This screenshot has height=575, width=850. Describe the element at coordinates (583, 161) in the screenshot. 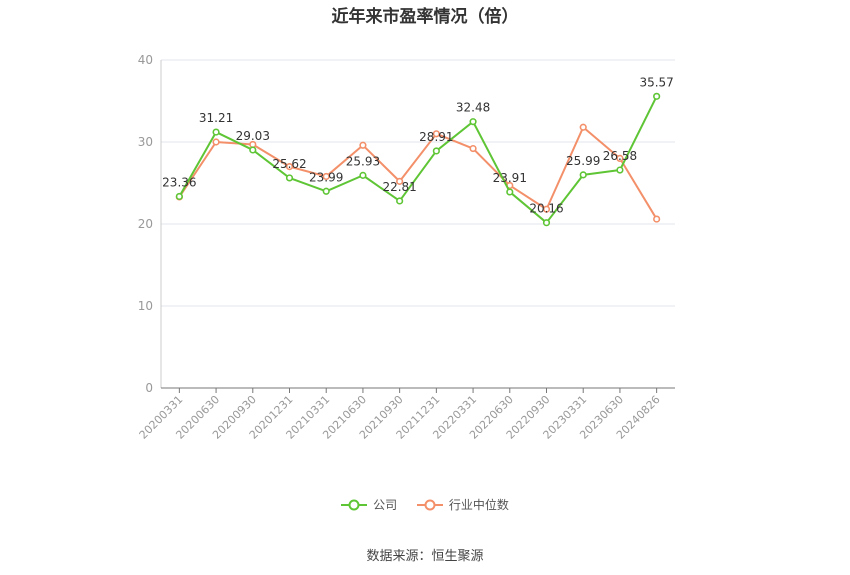

I see `data-label: 25.99` at that location.